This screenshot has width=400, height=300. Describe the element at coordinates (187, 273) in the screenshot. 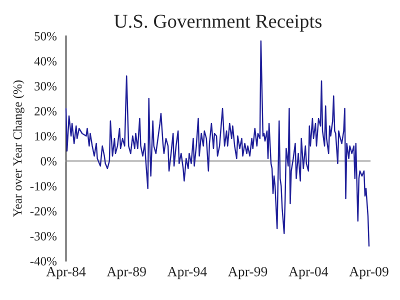

I see `x-tick-label: Apr-94` at that location.